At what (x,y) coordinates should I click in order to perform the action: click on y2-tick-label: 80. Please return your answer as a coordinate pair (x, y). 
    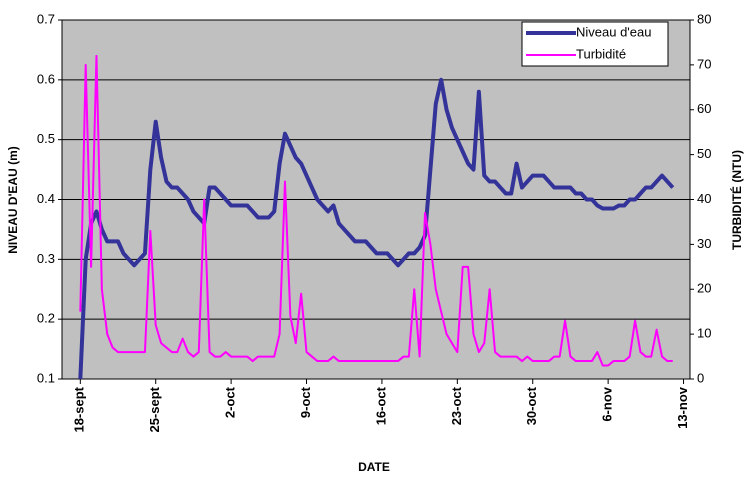
    Looking at the image, I should click on (704, 18).